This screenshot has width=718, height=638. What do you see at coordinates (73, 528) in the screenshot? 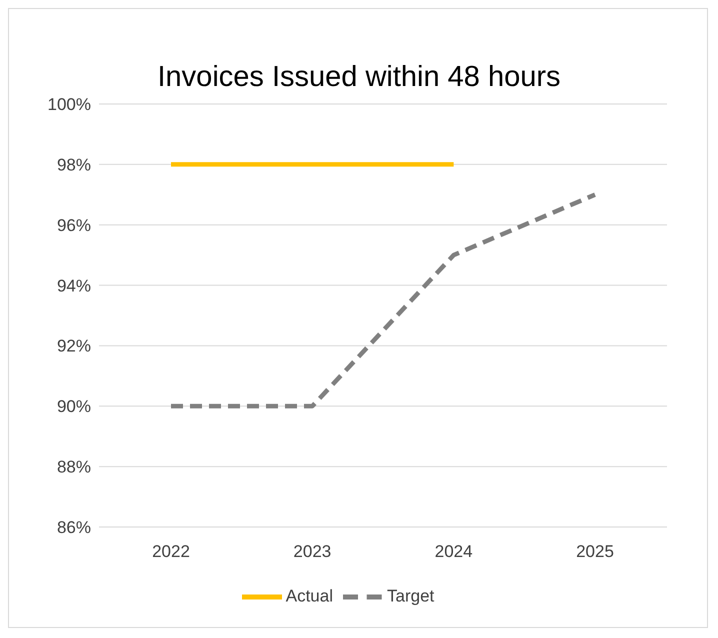
I see `y-tick-label: 86%` at bounding box center [73, 528].